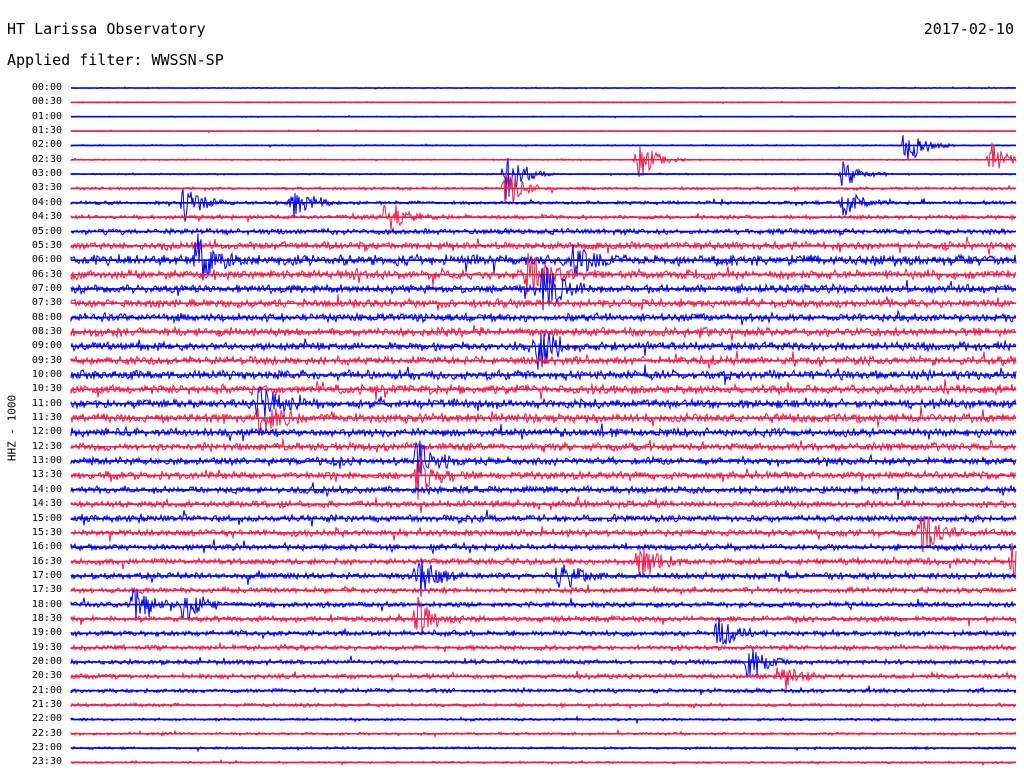 The width and height of the screenshot is (1024, 780). Describe the element at coordinates (46, 403) in the screenshot. I see `row-time-label: 11:00` at that location.